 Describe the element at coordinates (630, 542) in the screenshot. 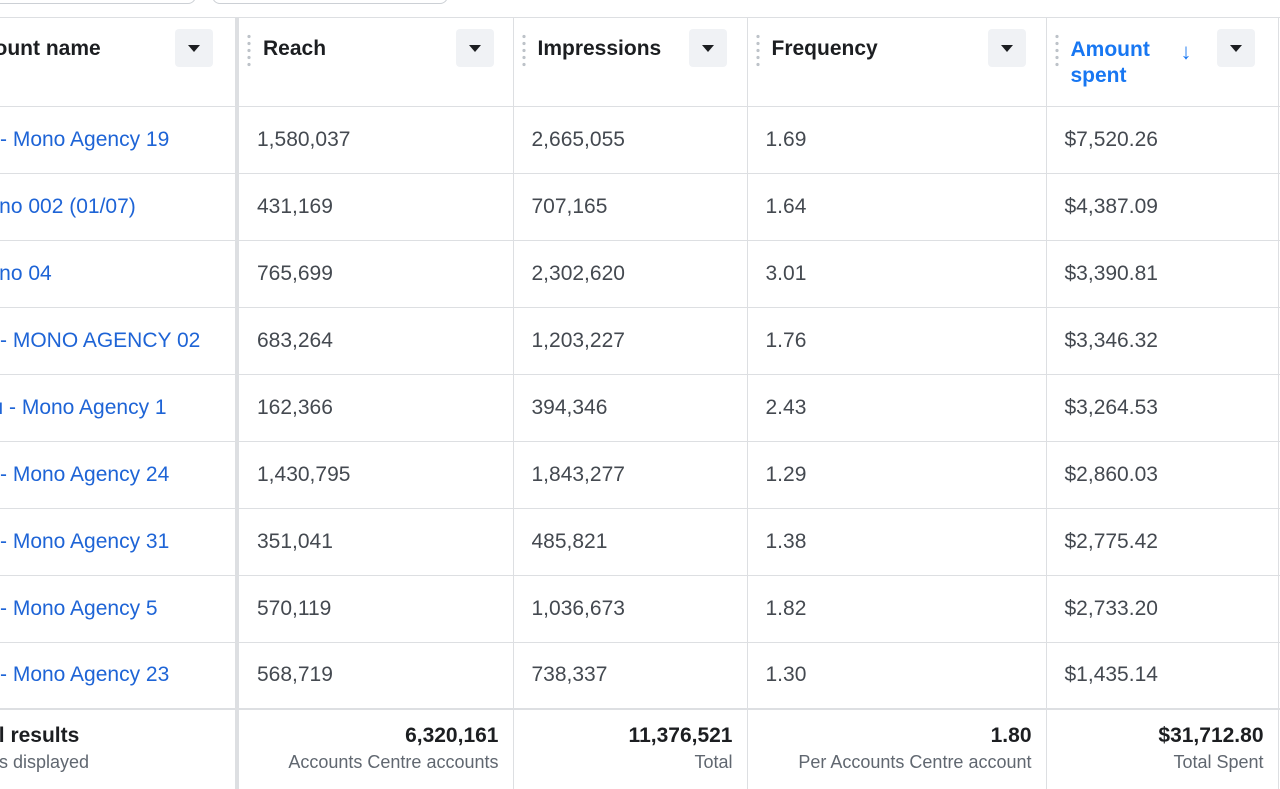

I see `impressions-cell: 485,821` at that location.